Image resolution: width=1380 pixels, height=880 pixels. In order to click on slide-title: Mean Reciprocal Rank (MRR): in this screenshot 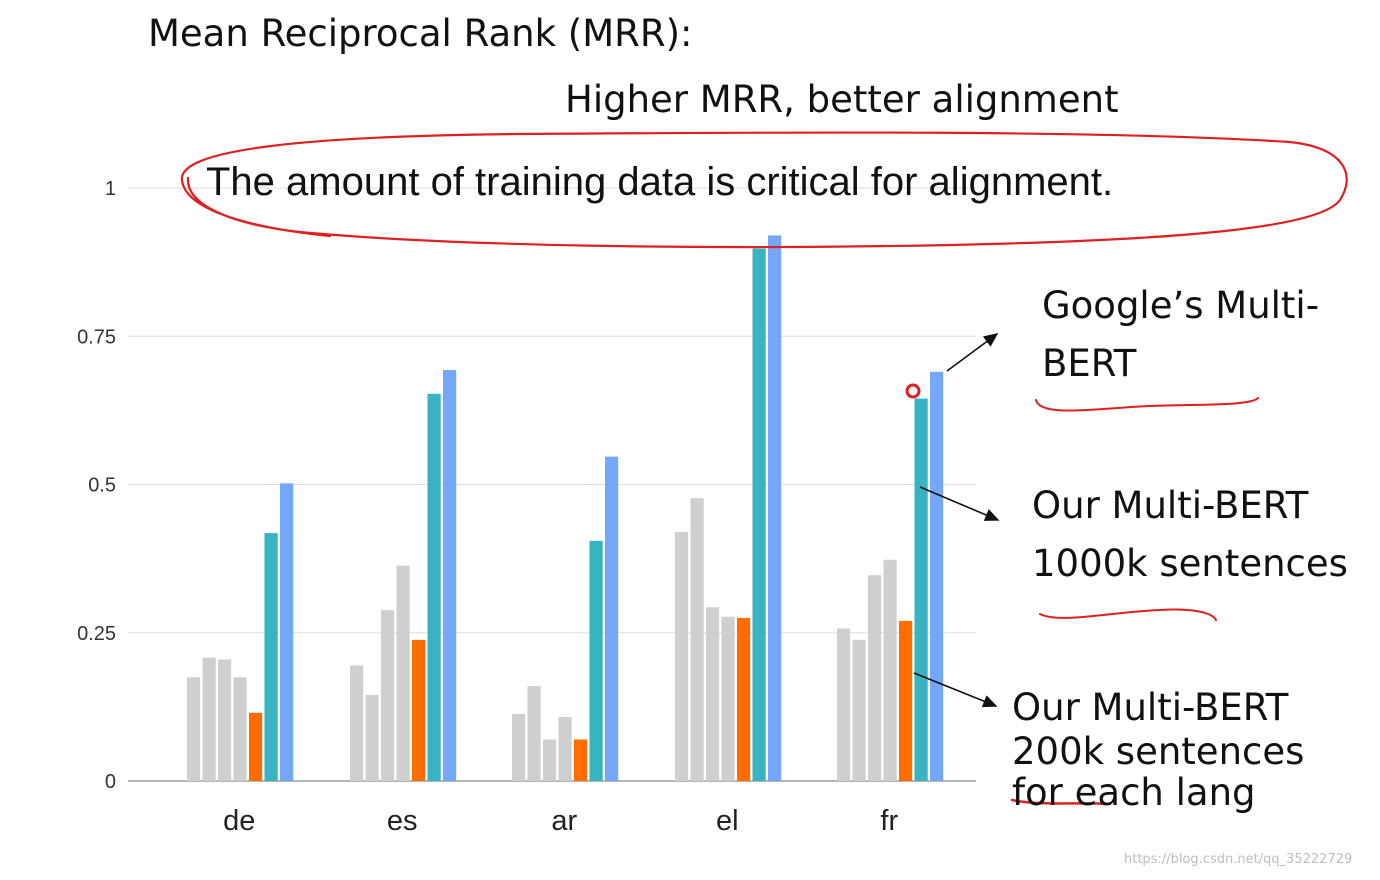, I will do `click(420, 33)`.